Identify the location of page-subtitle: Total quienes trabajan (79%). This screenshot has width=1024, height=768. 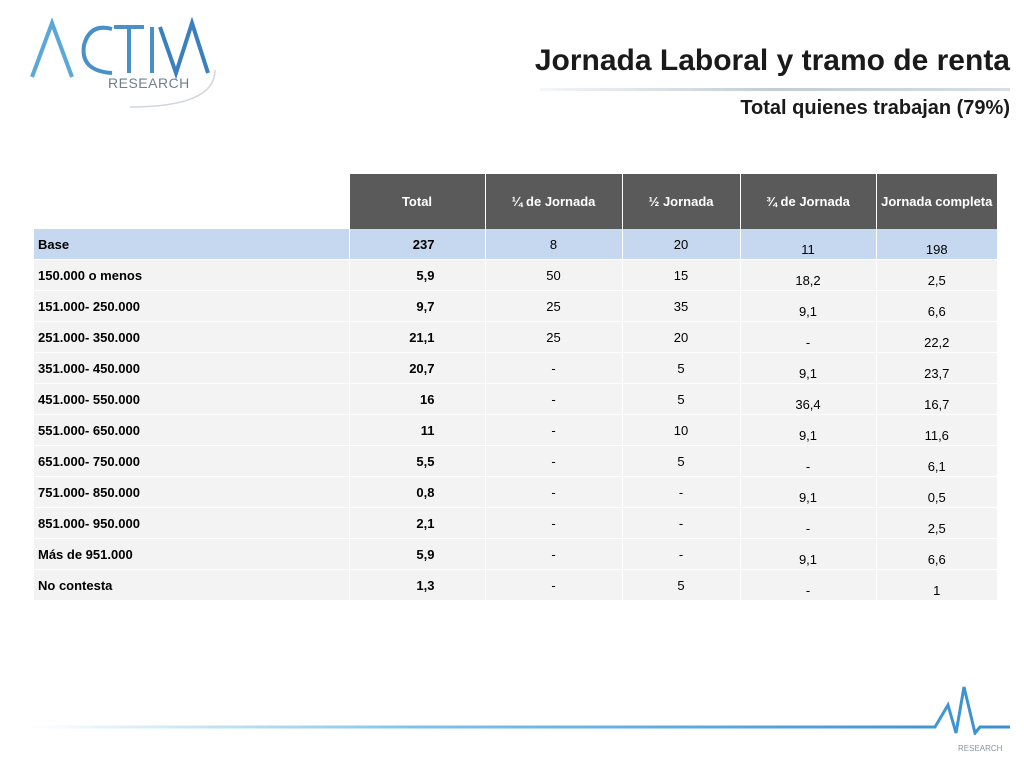
(875, 108).